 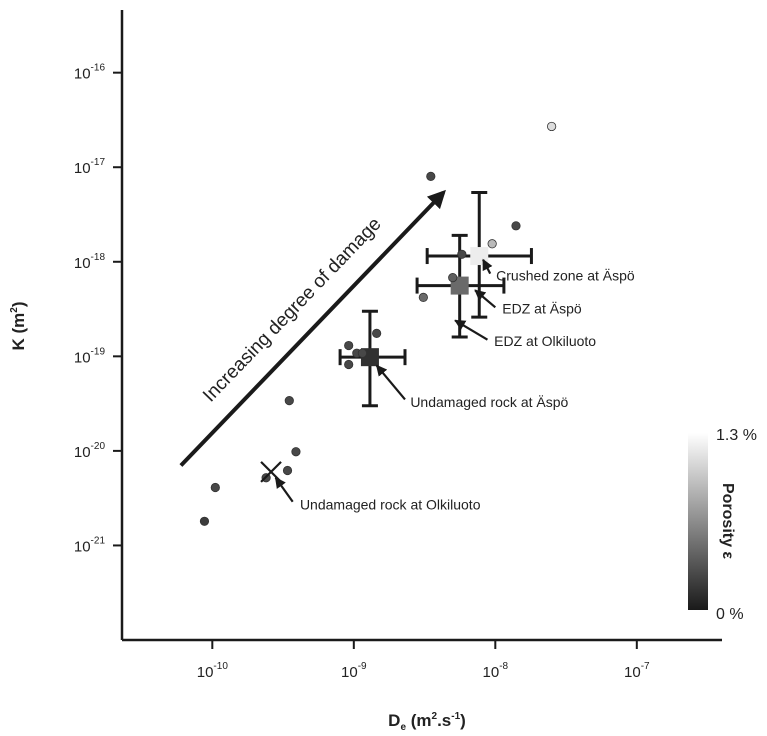 What do you see at coordinates (427, 722) in the screenshot?
I see `x-axis-label: De (m2.s-1)` at bounding box center [427, 722].